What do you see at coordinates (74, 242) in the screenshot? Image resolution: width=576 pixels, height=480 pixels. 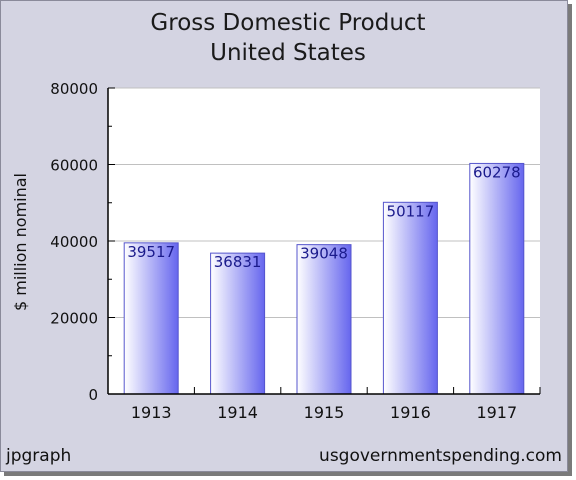 I see `y-tick-label: 40000` at bounding box center [74, 242].